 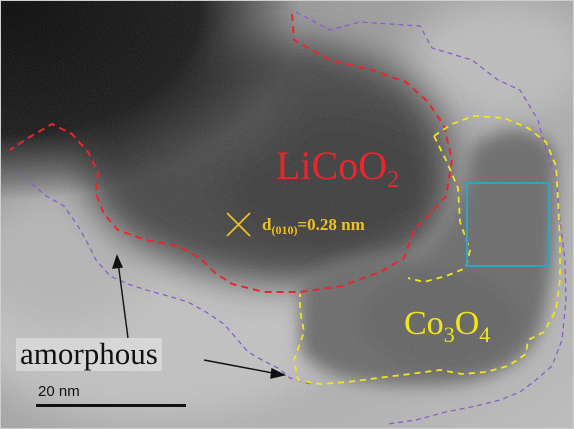 I want to click on licoo2-label: LiCoO2, so click(x=338, y=168).